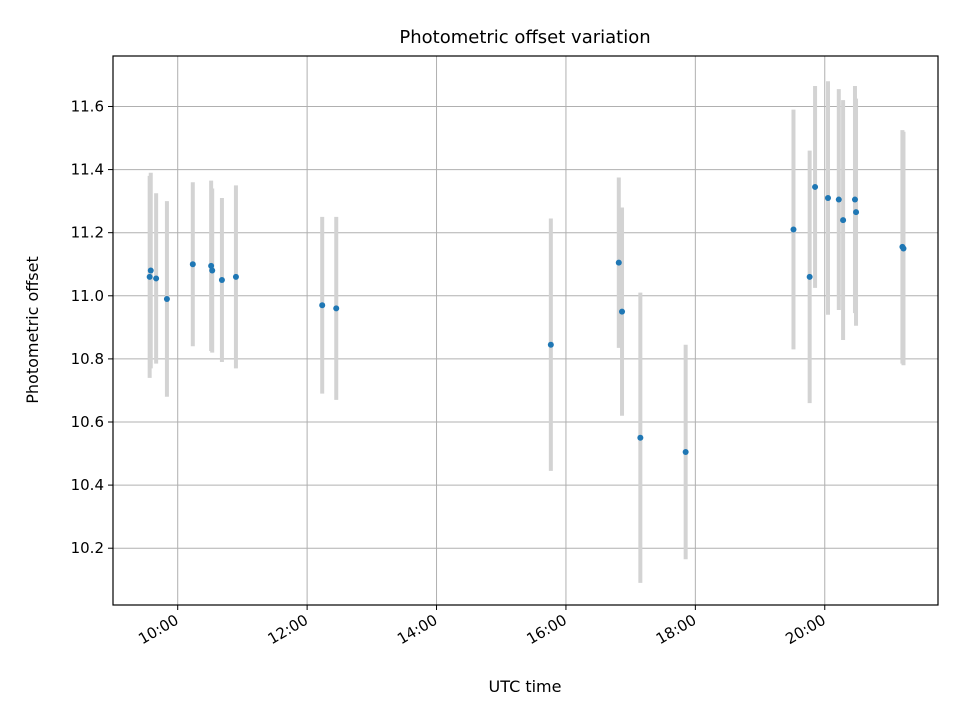 Image resolution: width=960 pixels, height=720 pixels. I want to click on y-tick-label: 11.6, so click(87, 106).